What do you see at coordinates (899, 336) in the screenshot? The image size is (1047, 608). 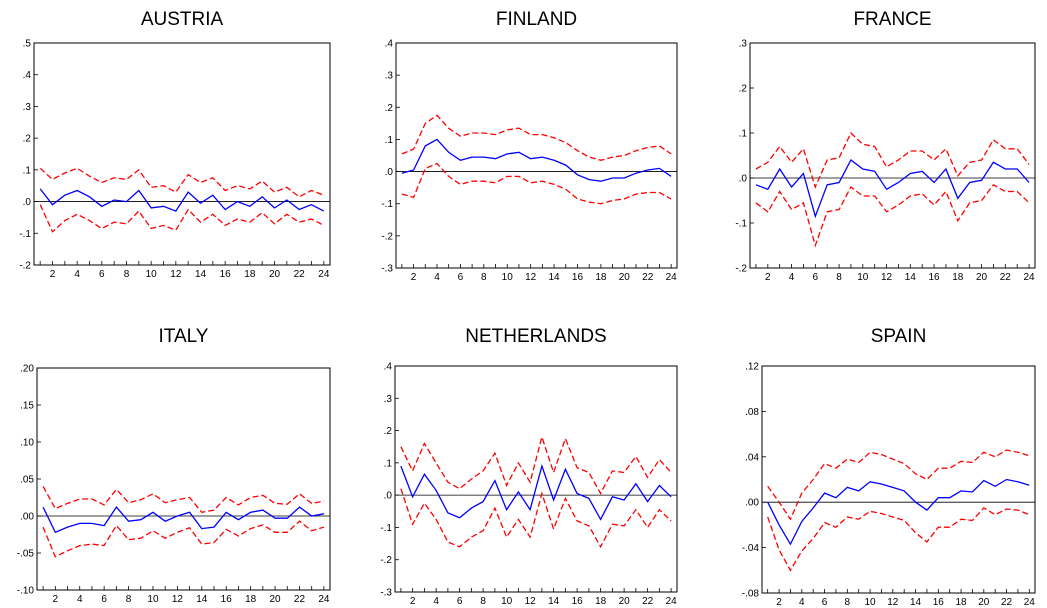 I see `chart-title: SPAIN` at bounding box center [899, 336].